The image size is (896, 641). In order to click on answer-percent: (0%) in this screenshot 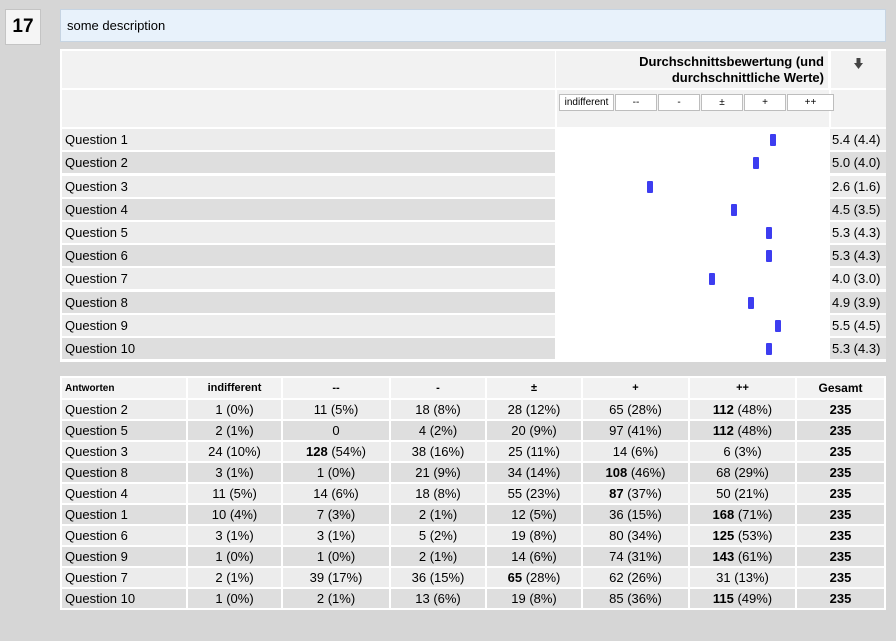, I will do `click(240, 556)`.